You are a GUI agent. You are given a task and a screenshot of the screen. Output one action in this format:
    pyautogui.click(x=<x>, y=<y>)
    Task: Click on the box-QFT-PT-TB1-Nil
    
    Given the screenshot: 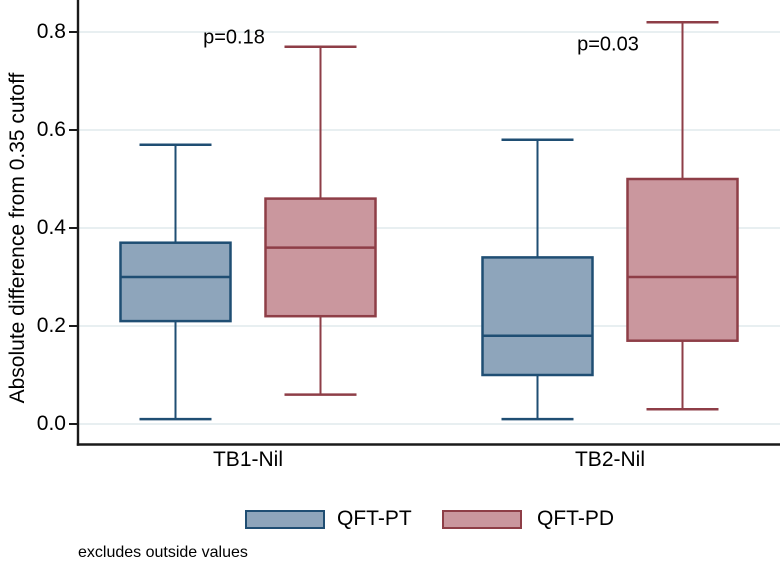 What is the action you would take?
    pyautogui.click(x=175, y=282)
    